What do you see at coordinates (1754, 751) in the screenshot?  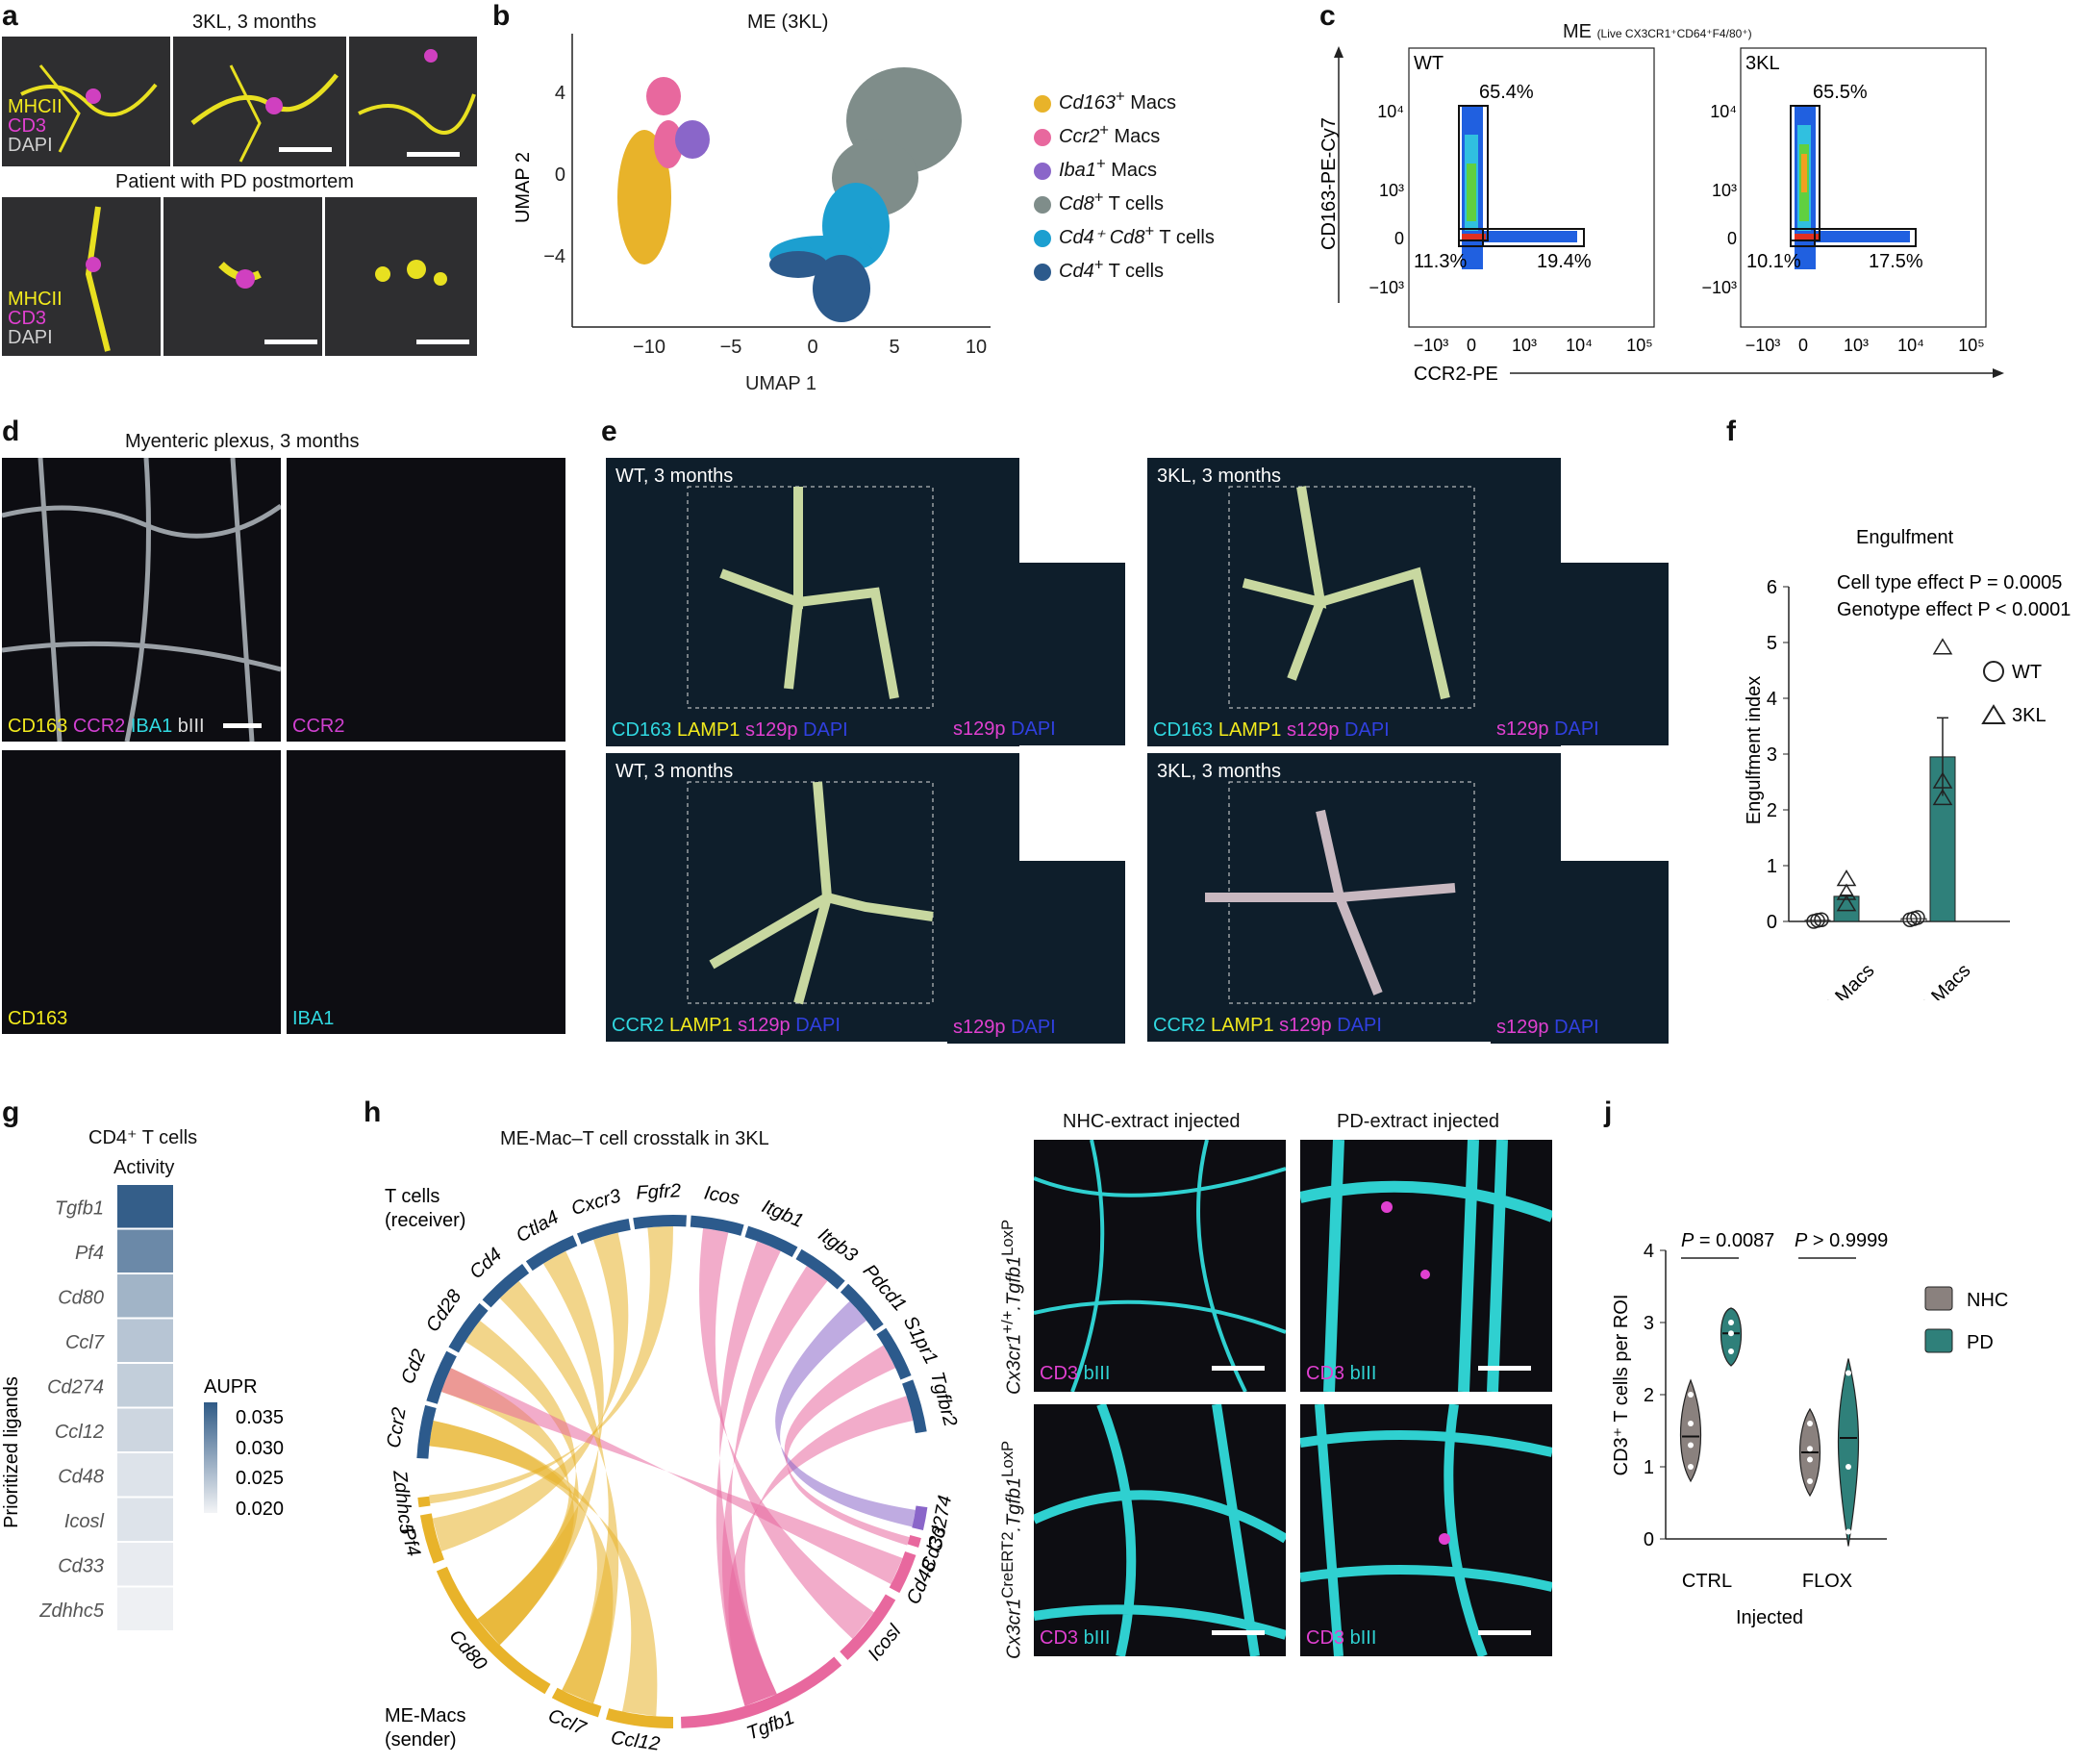 I see `f-ylabel: Engulfment index` at bounding box center [1754, 751].